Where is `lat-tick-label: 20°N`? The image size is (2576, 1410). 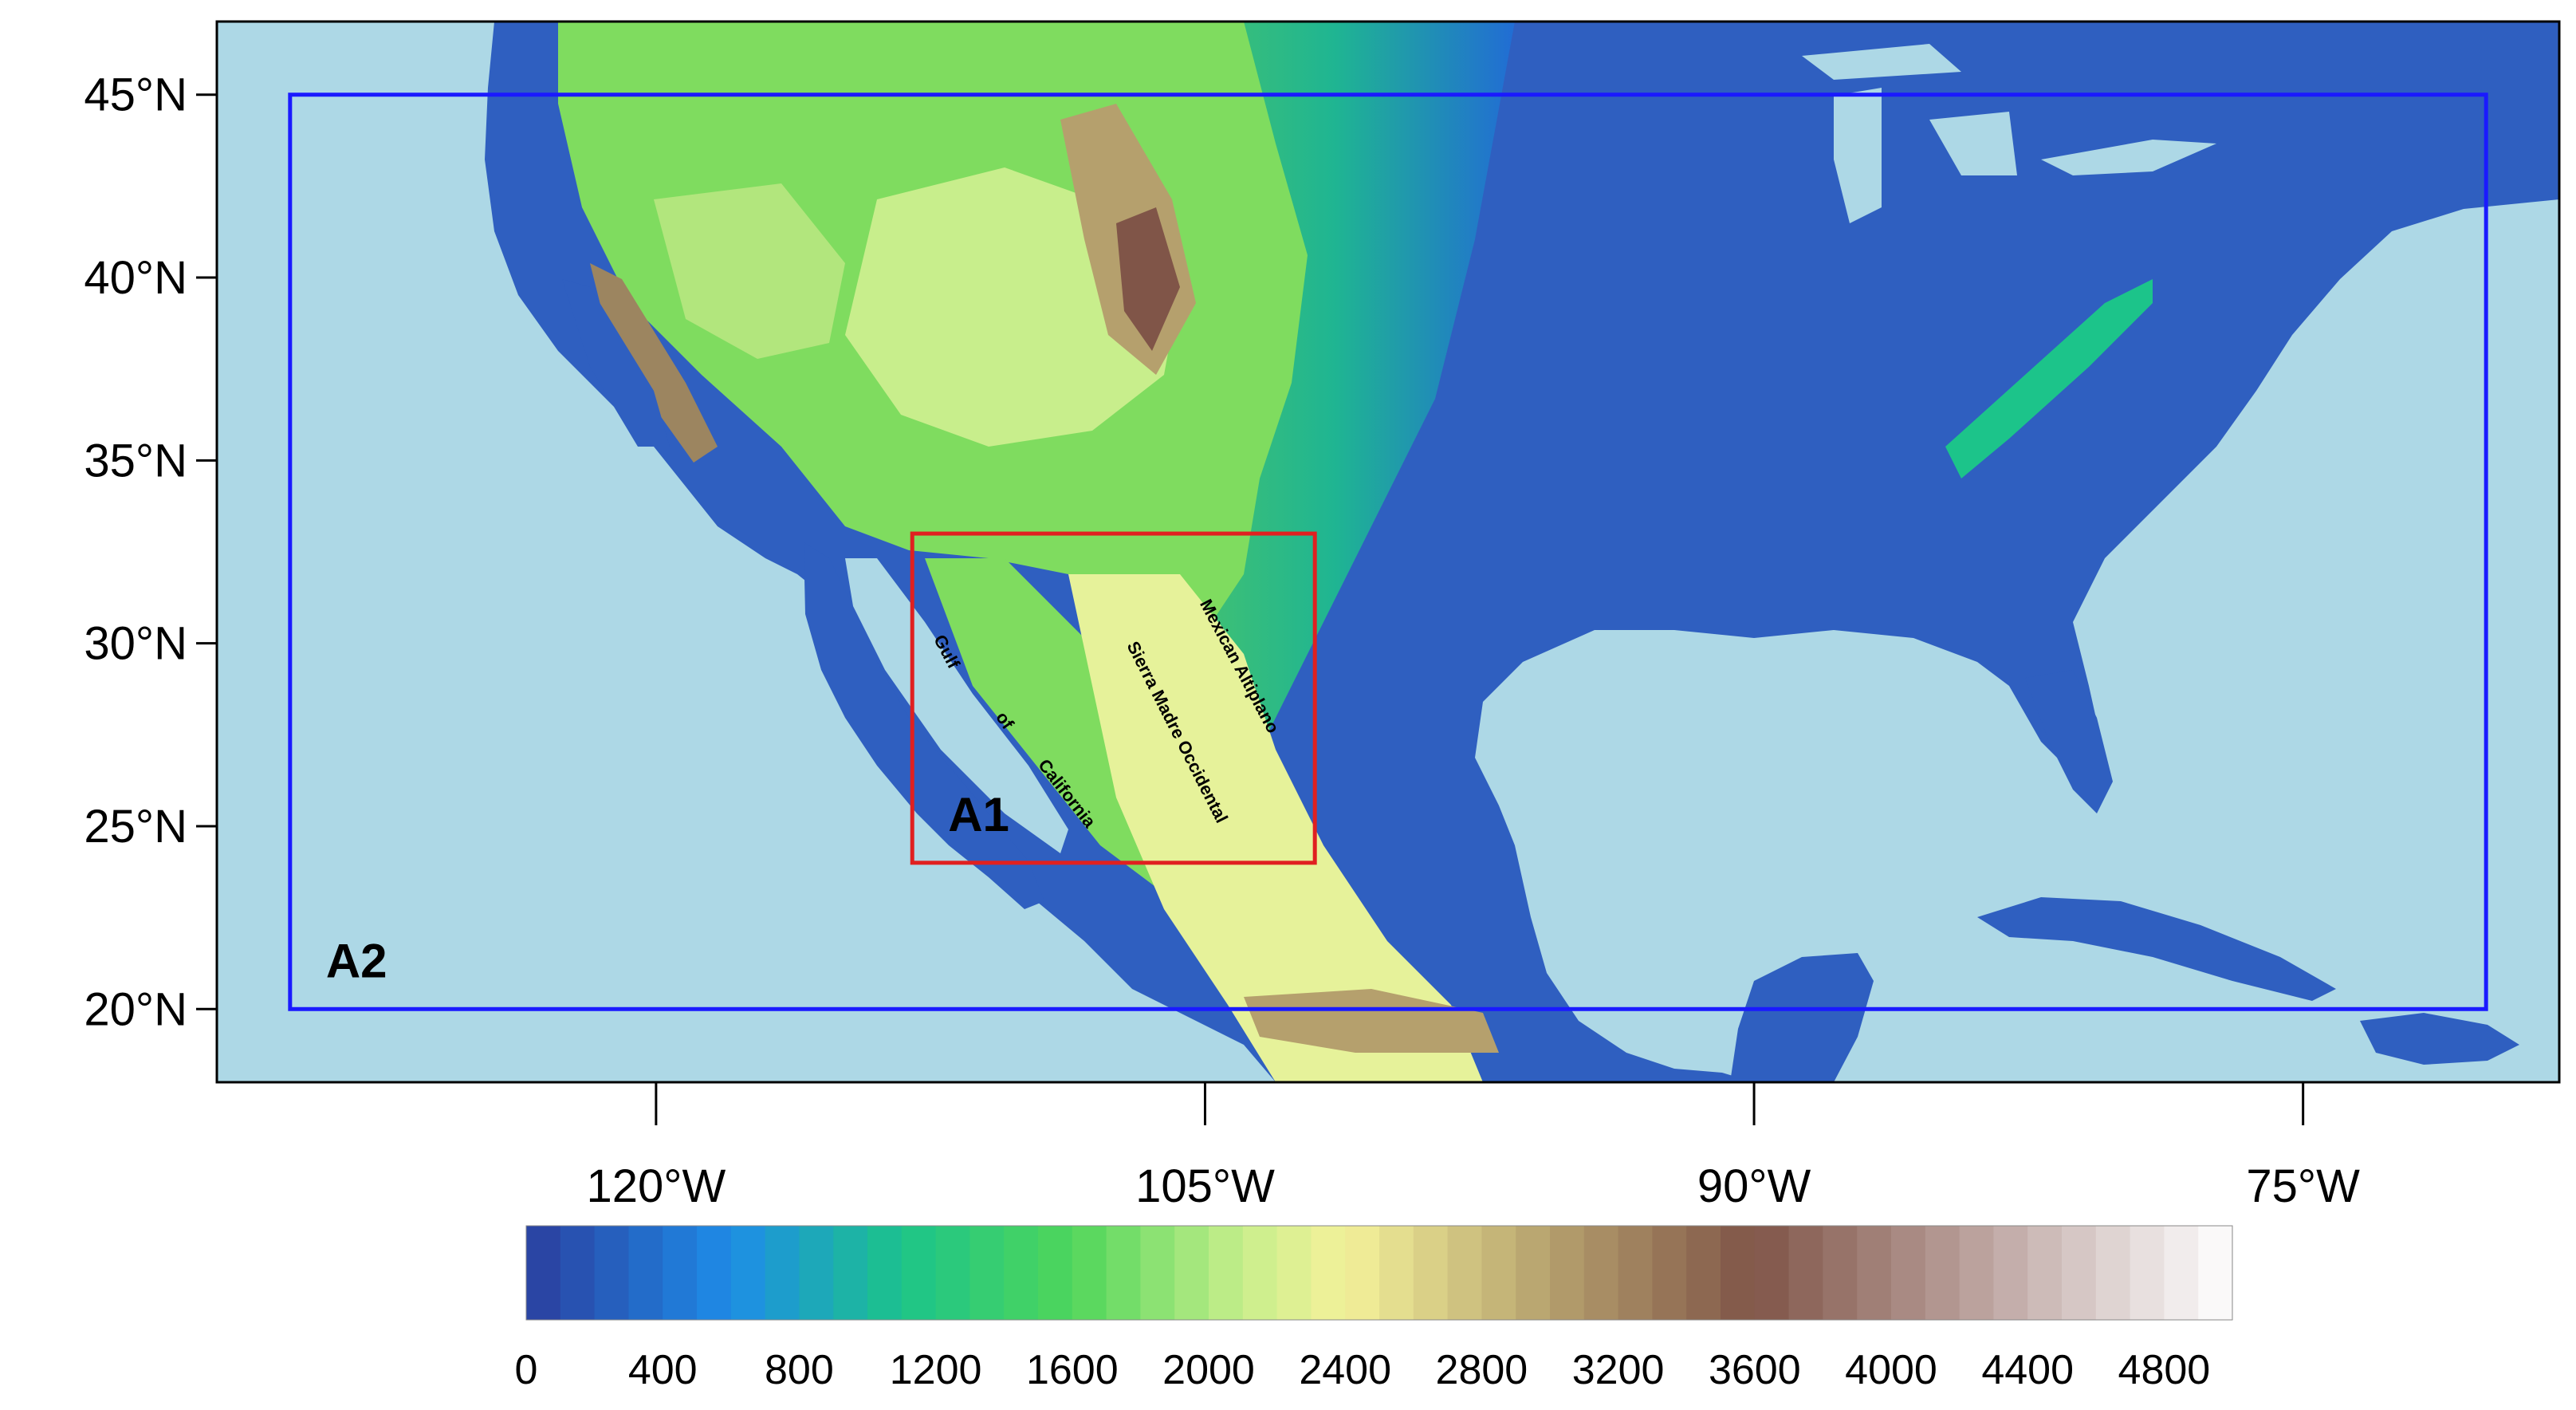 lat-tick-label: 20°N is located at coordinates (135, 1009).